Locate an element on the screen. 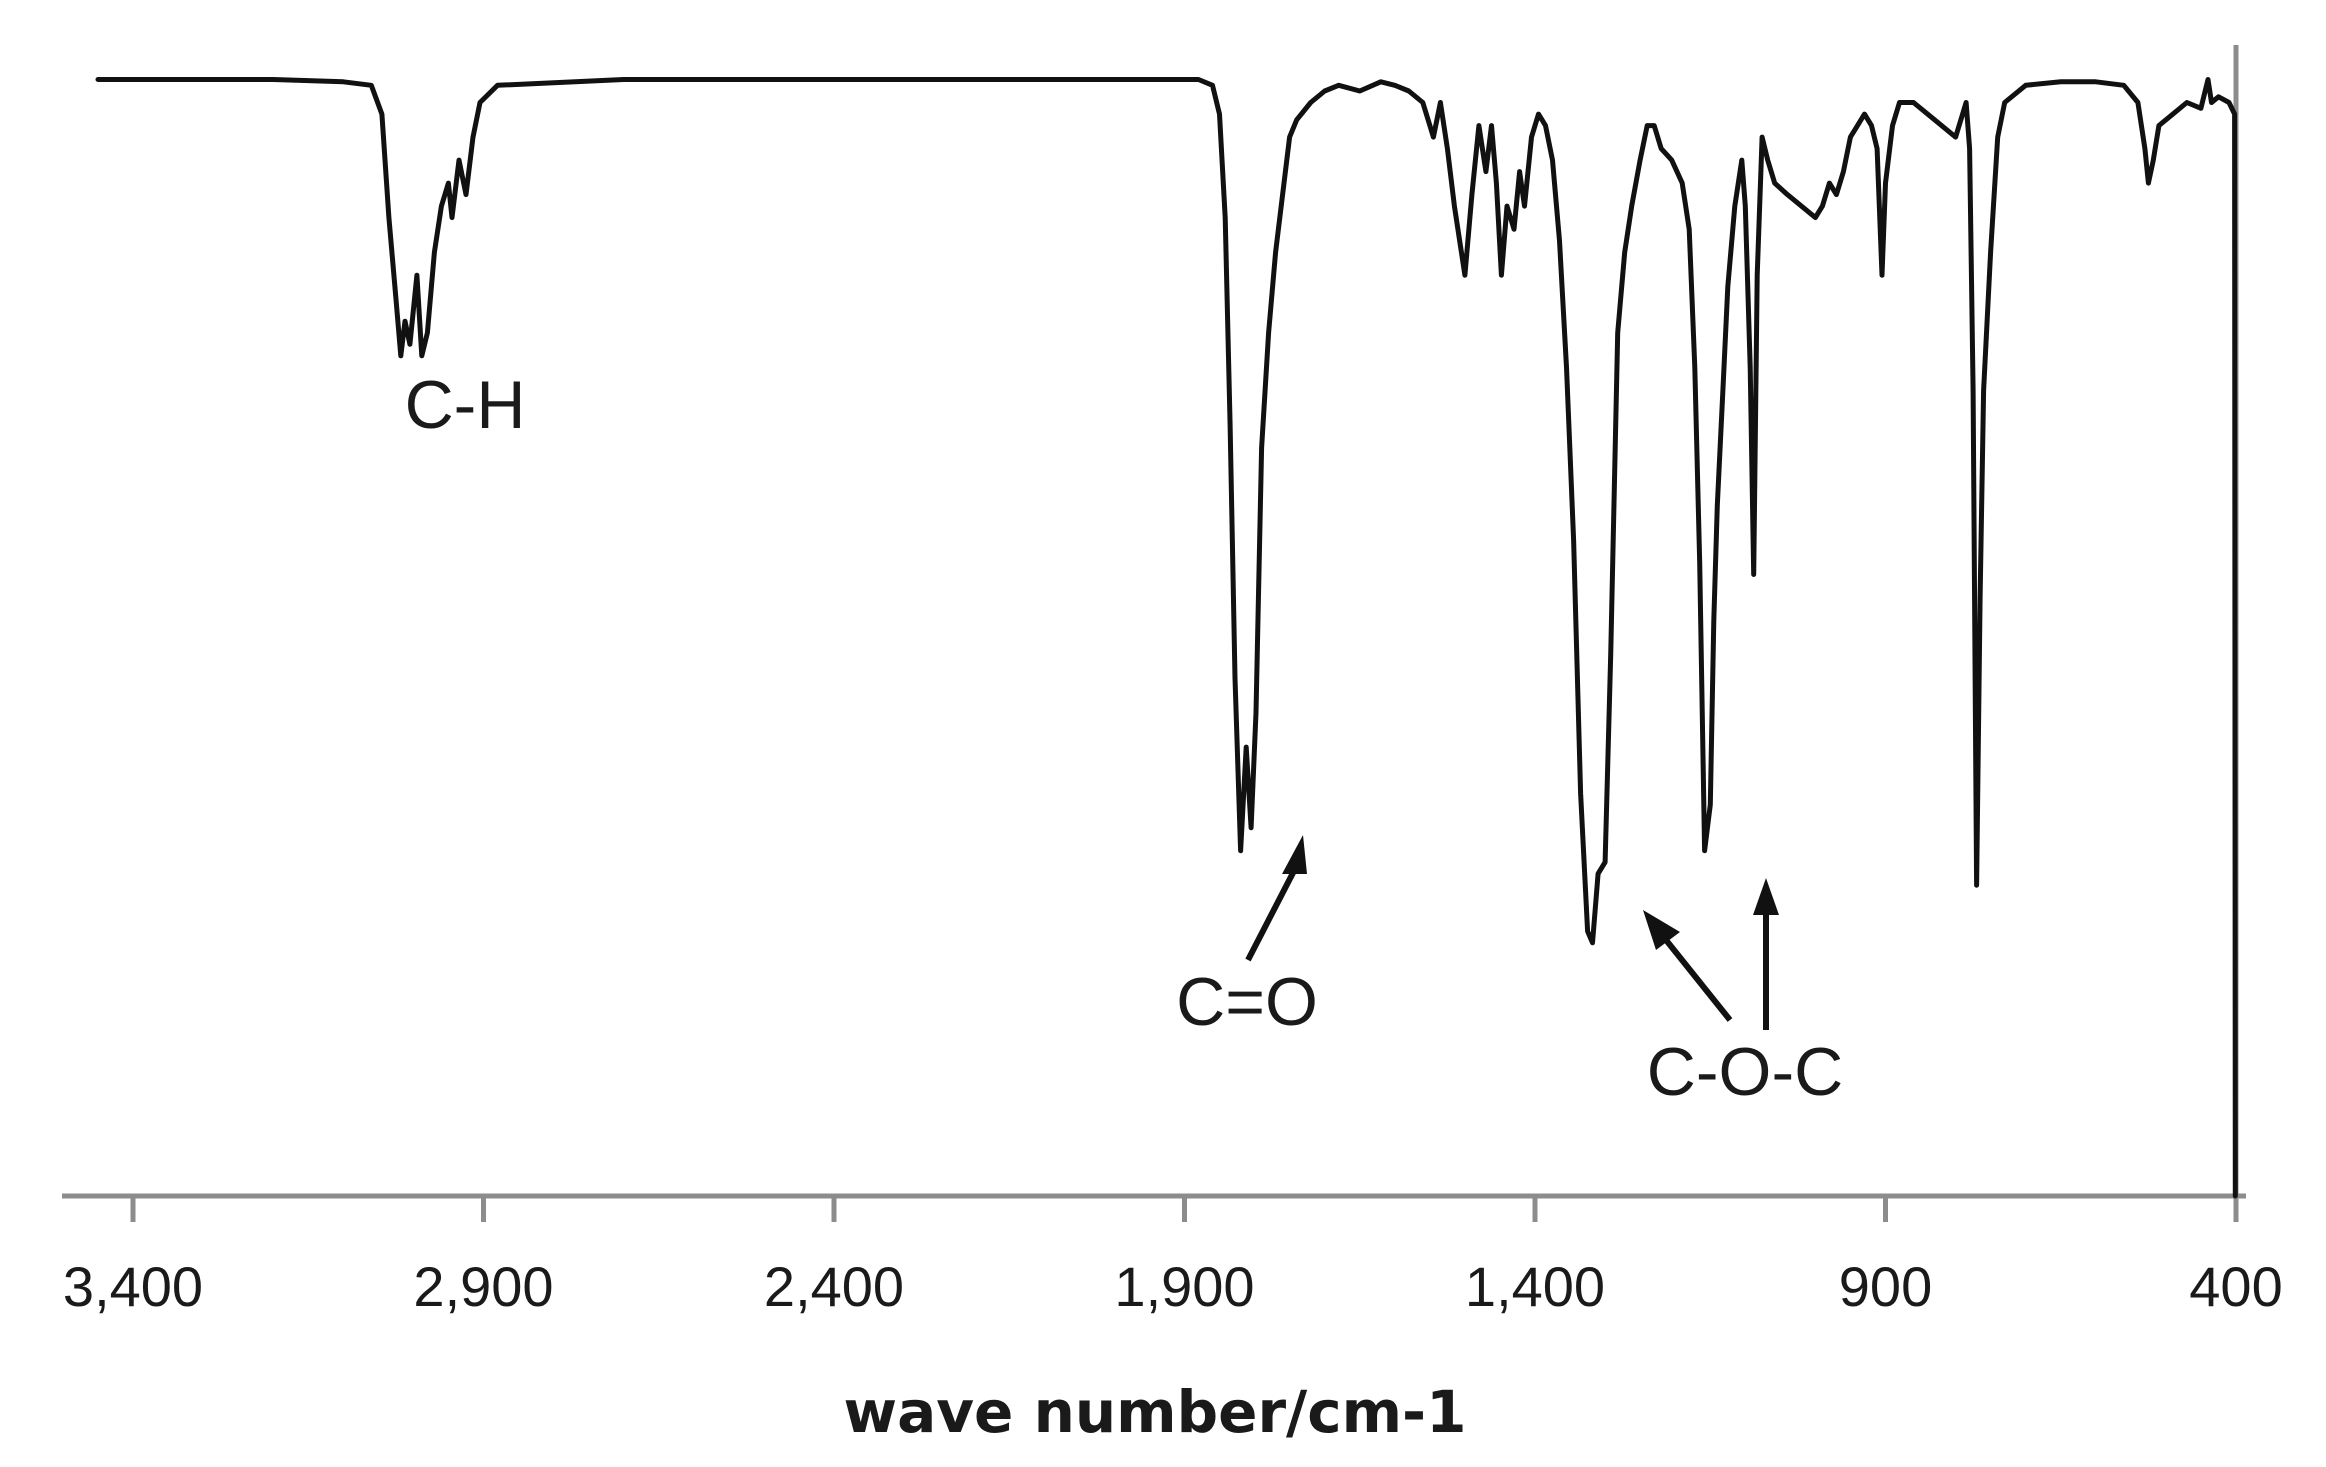 The height and width of the screenshot is (1467, 2326). annotation-c-o: C=O is located at coordinates (1247, 1002).